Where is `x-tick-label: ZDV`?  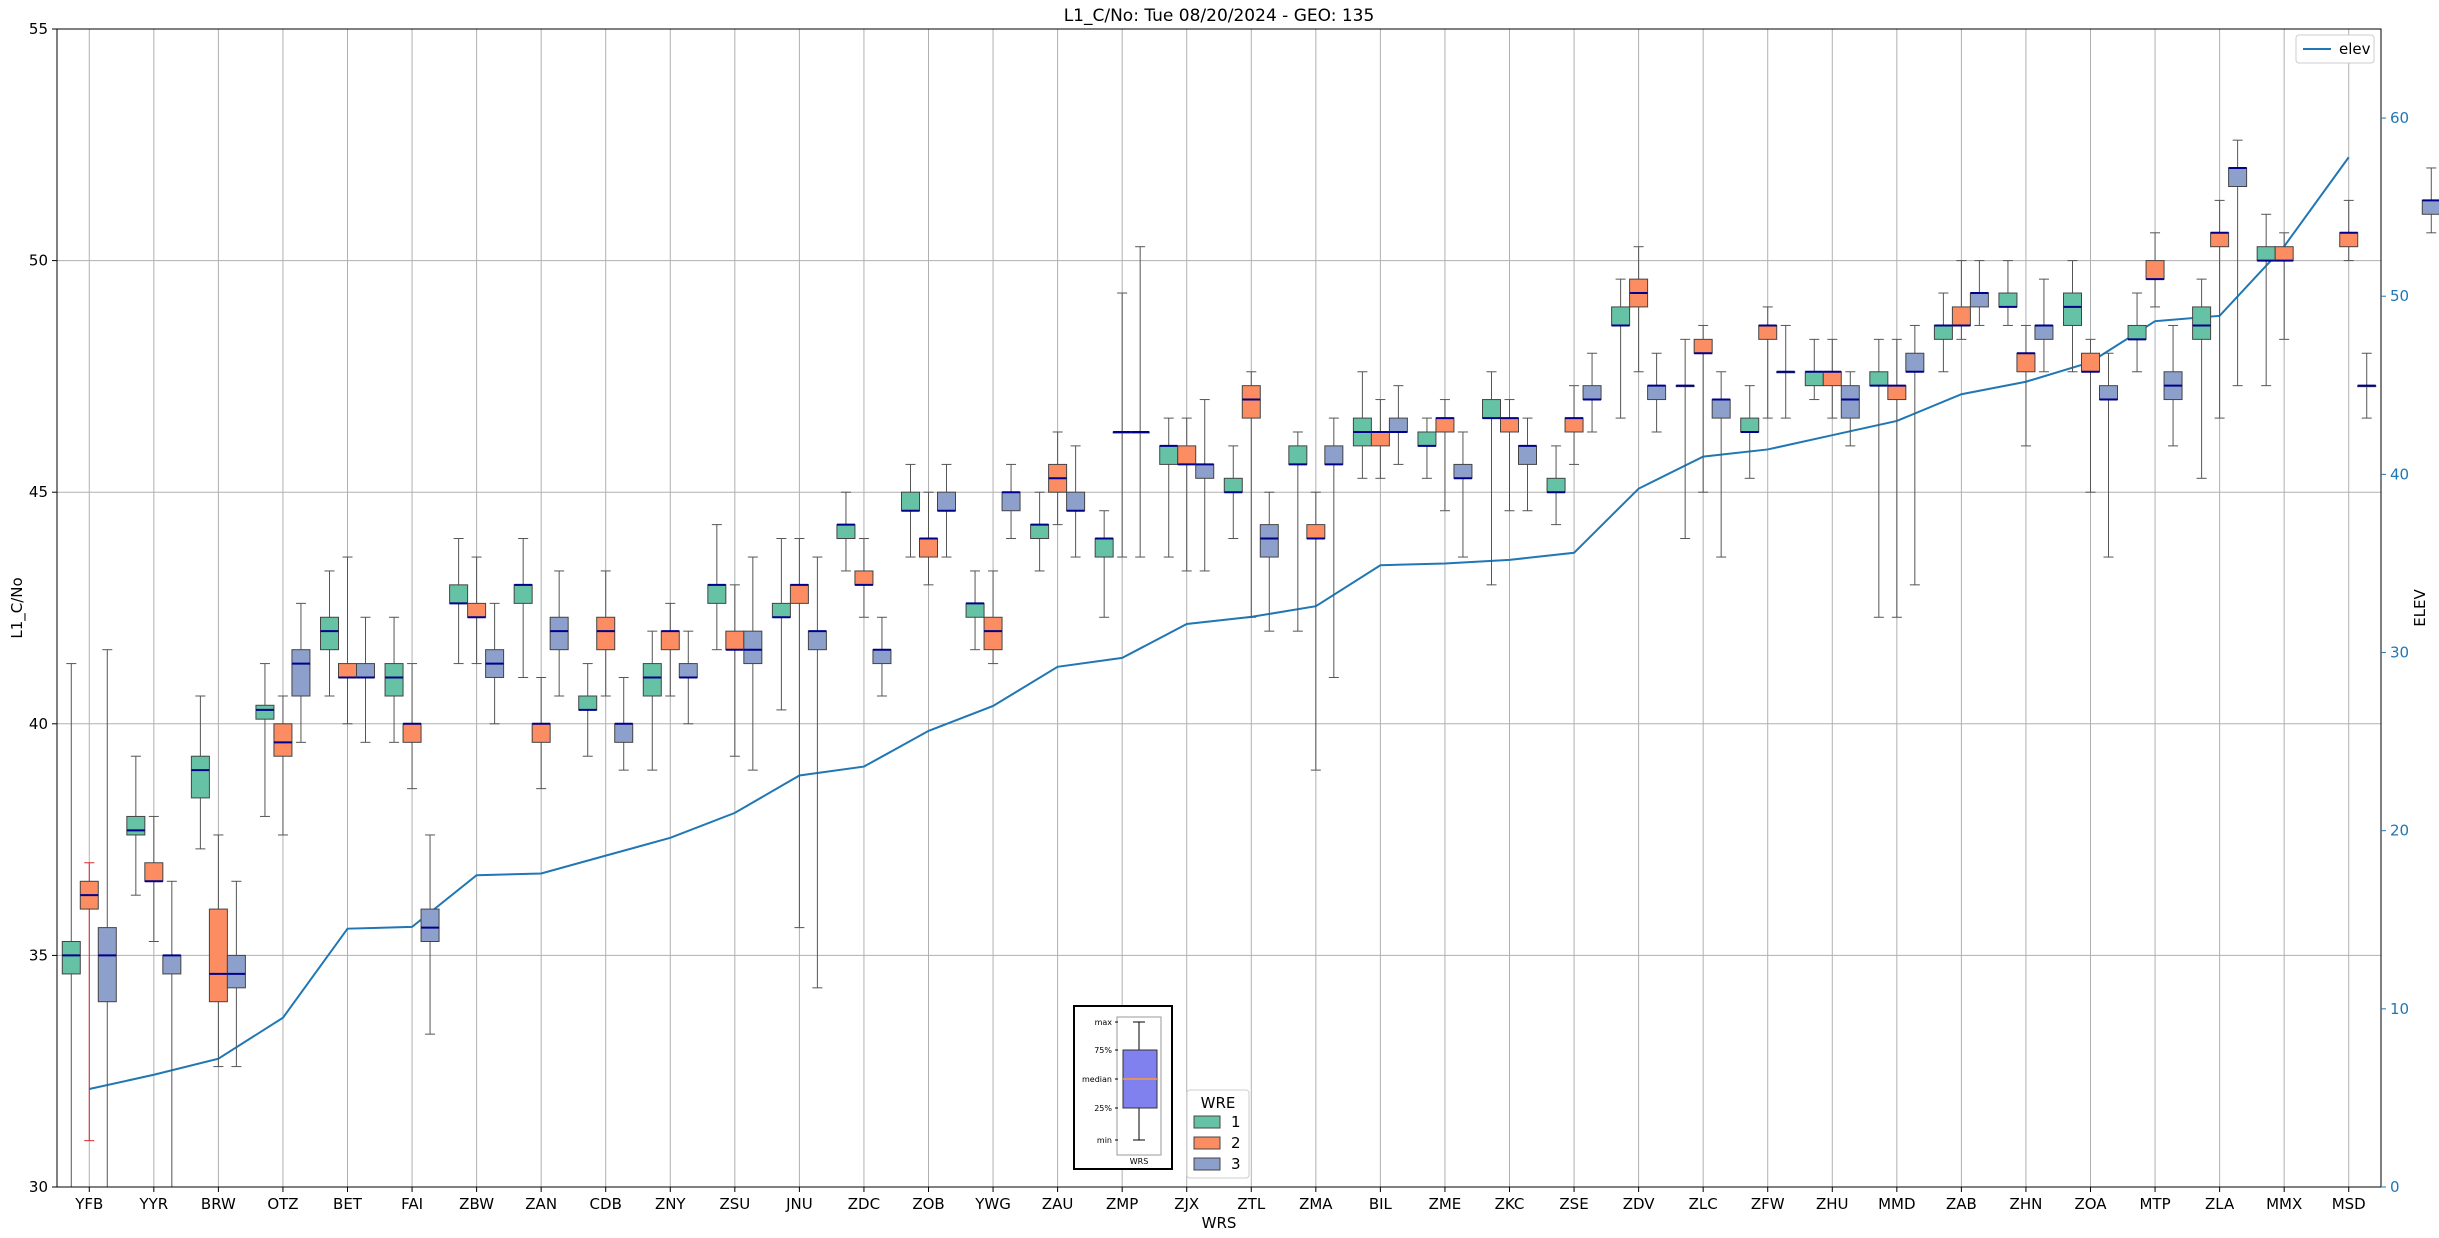
x-tick-label: ZDV is located at coordinates (1639, 1204).